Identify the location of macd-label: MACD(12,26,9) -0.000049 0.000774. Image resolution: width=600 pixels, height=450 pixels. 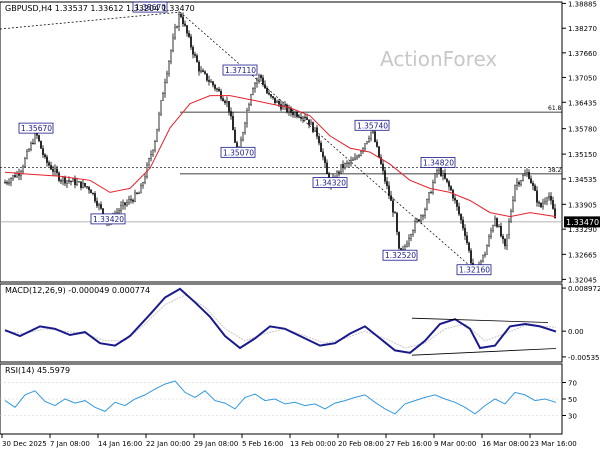
(77, 290).